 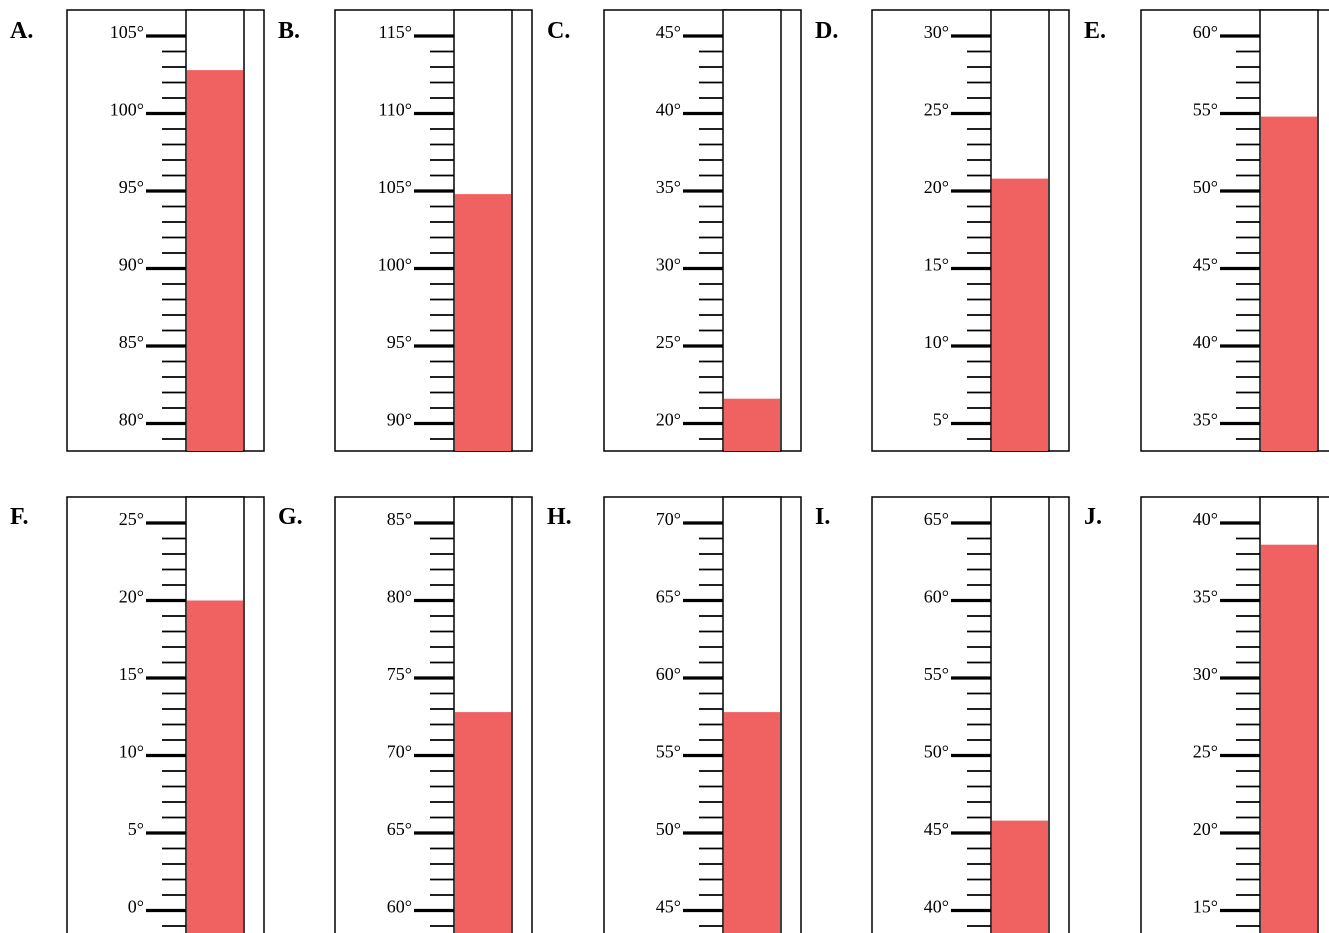 I want to click on thermometer-f: F. 25° 20° 15° 10° 5° 0°, so click(x=137, y=715).